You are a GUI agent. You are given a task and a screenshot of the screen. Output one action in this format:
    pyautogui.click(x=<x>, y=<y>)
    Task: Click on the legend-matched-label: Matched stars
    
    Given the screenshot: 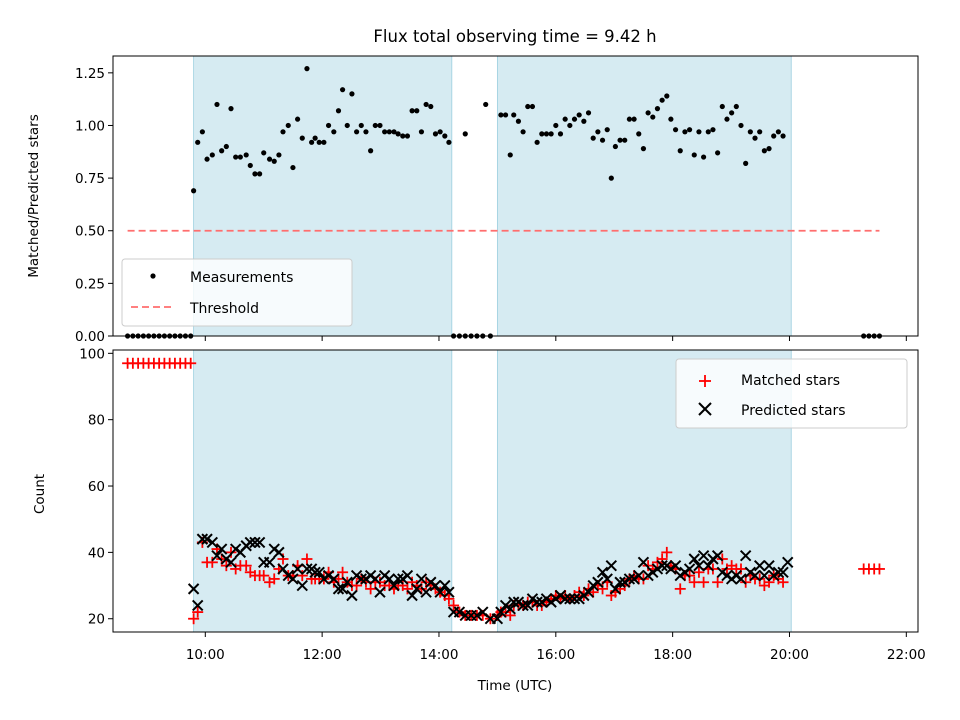 What is the action you would take?
    pyautogui.click(x=790, y=381)
    